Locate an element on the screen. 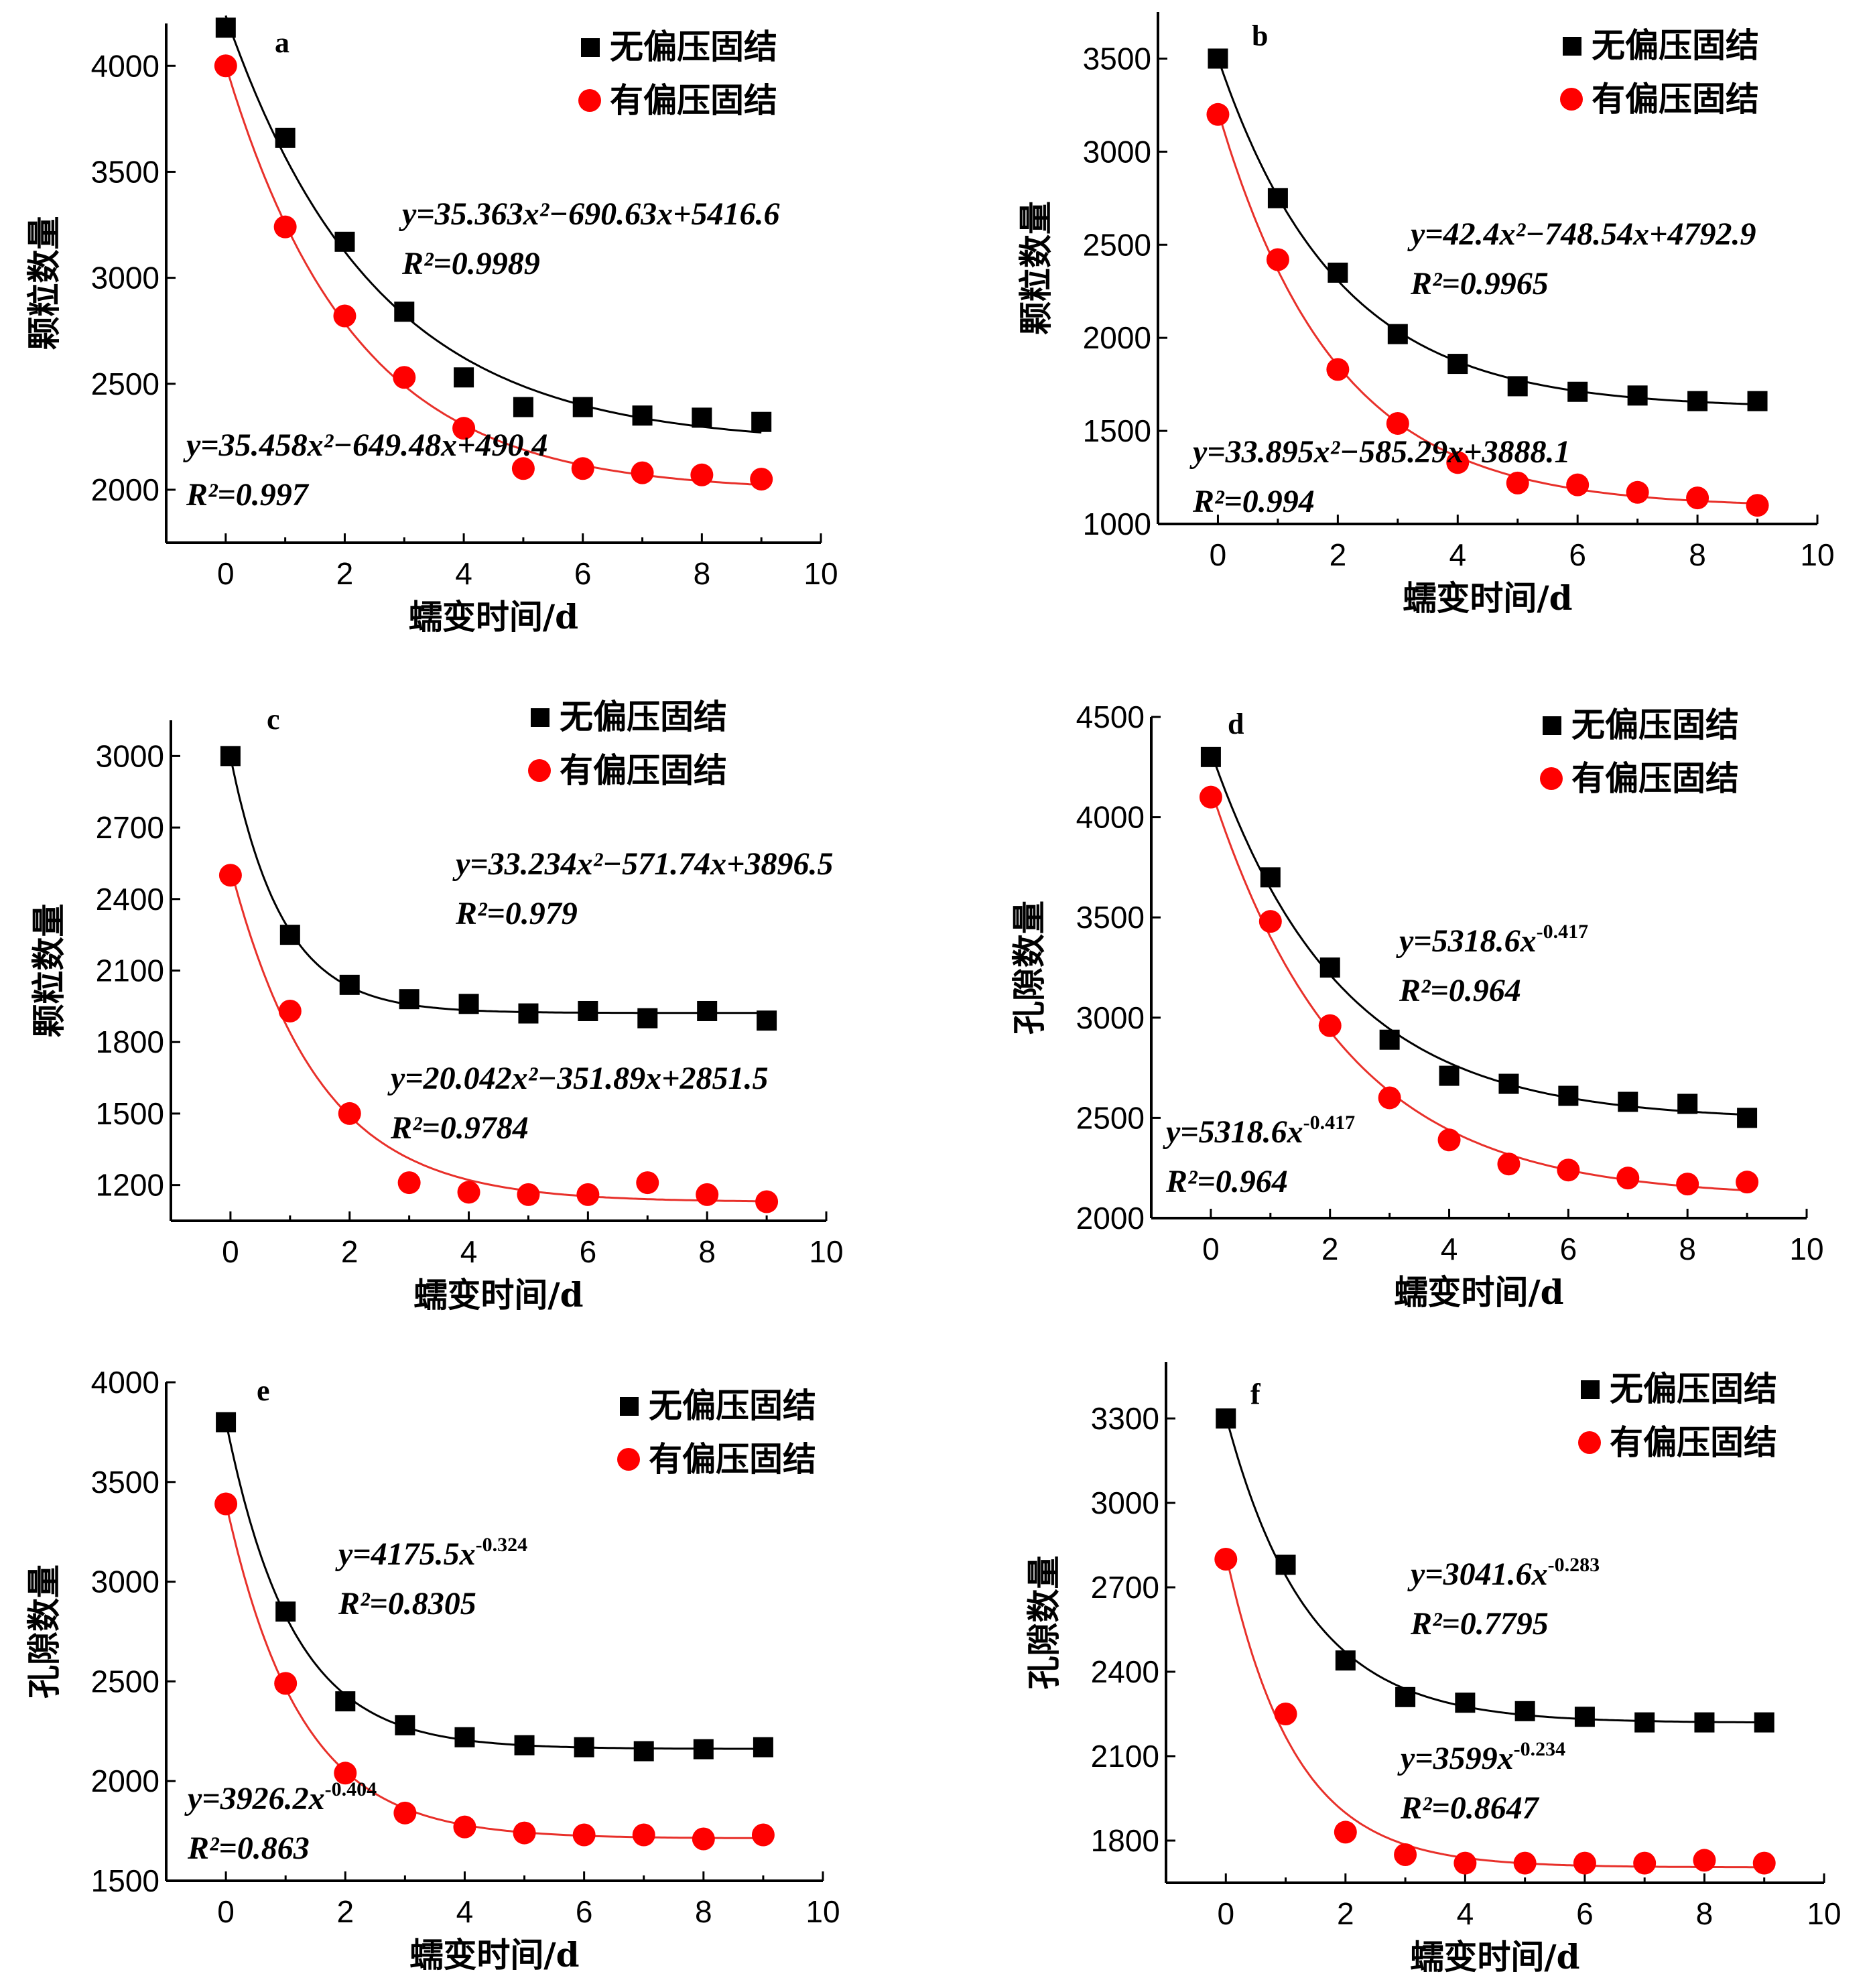 This screenshot has width=1875, height=1988. equation-body: y=33.895x²−585.29x+3888.1 is located at coordinates (1379, 452).